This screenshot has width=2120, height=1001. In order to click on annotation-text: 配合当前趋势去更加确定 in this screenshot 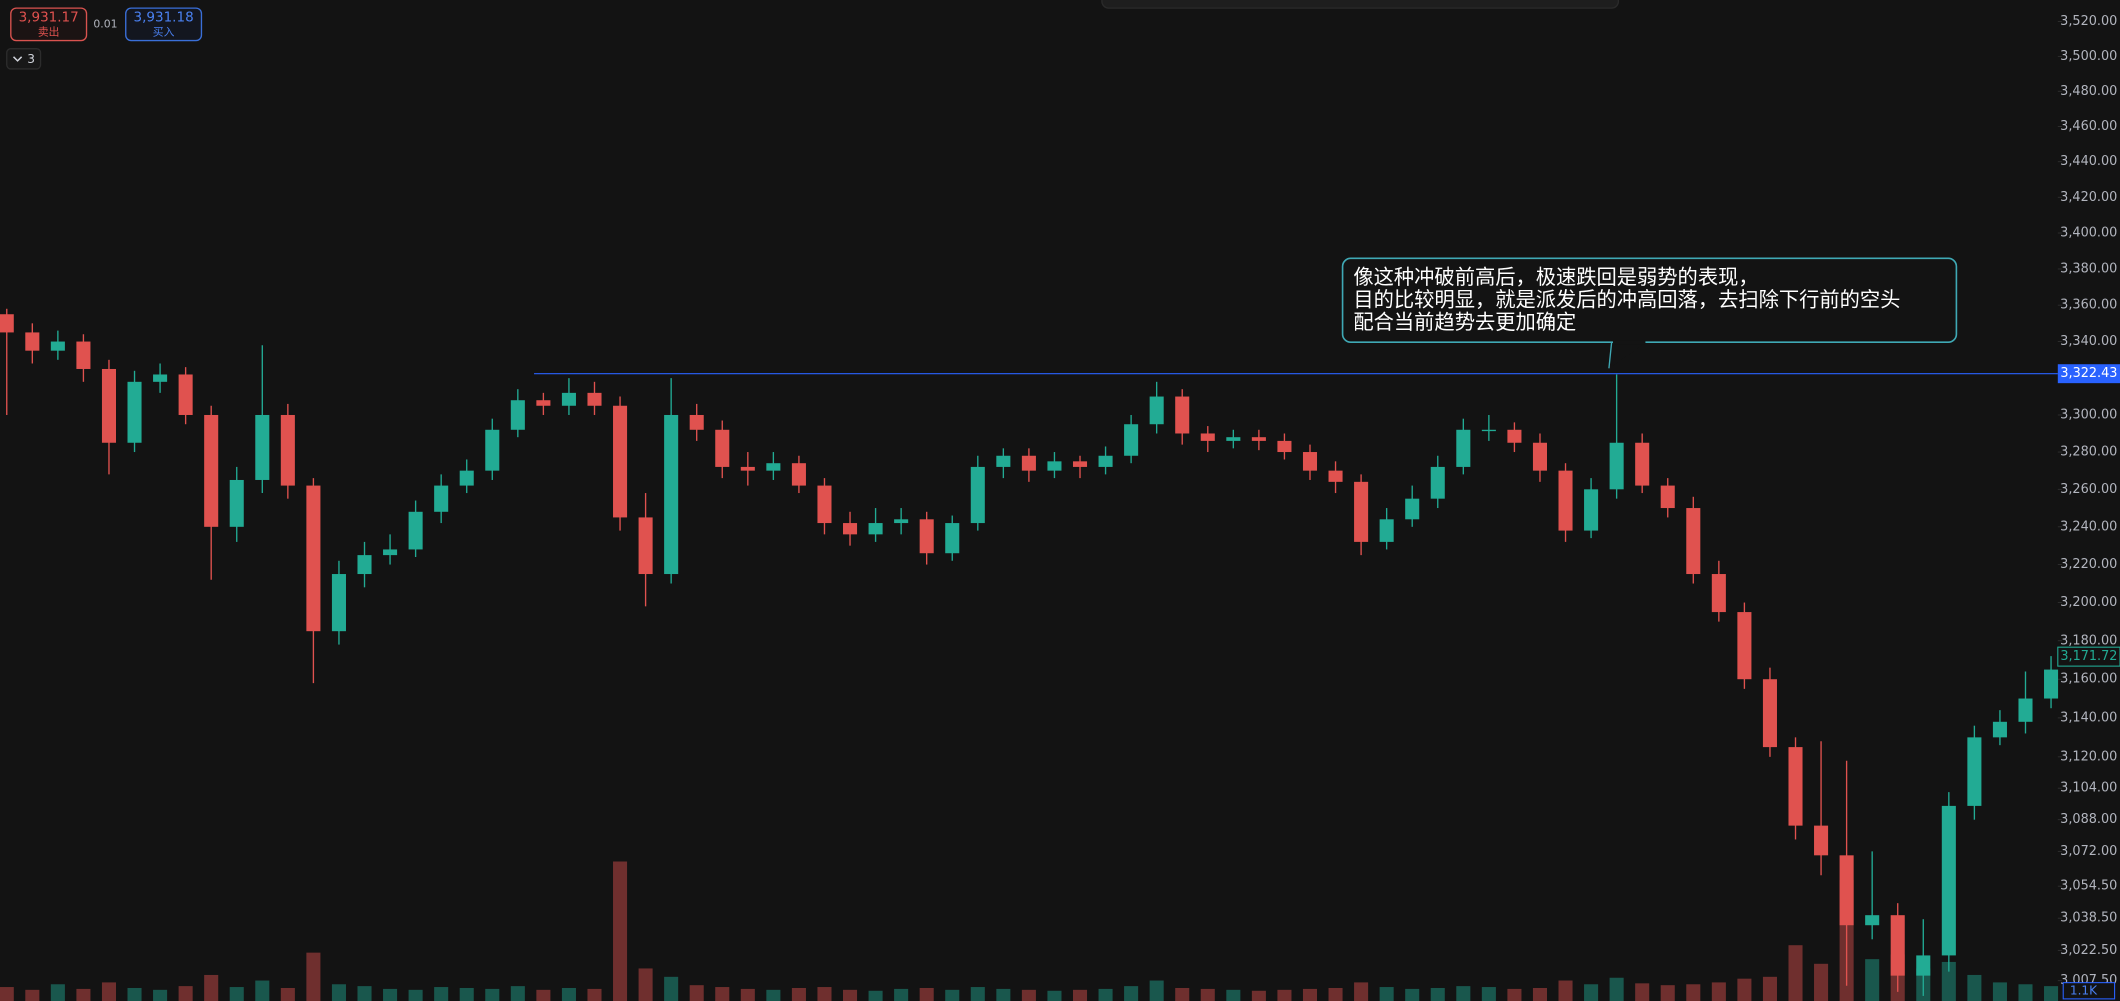, I will do `click(1464, 322)`.